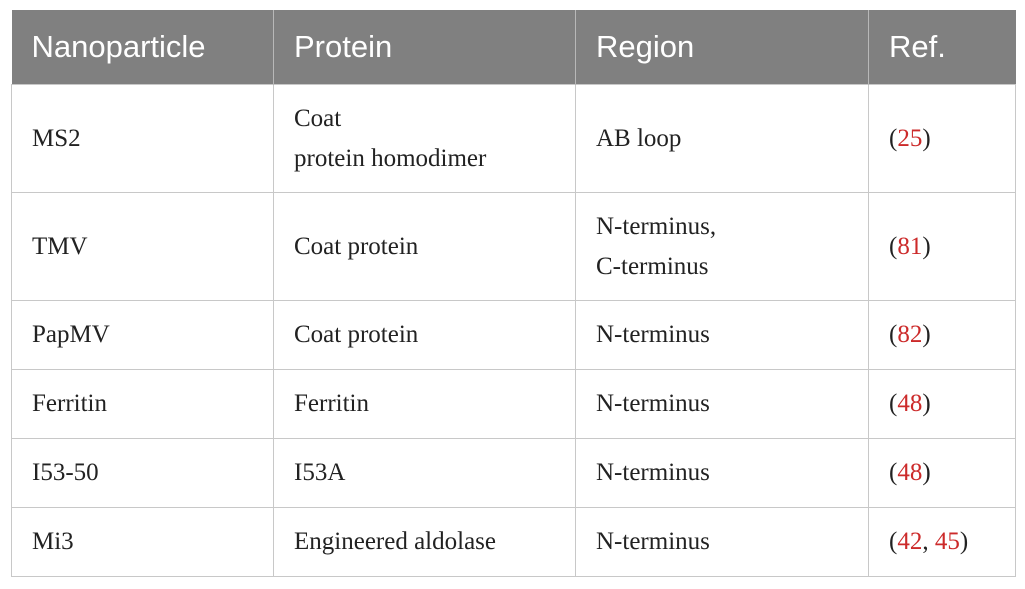  I want to click on reference-link: 25, so click(910, 138).